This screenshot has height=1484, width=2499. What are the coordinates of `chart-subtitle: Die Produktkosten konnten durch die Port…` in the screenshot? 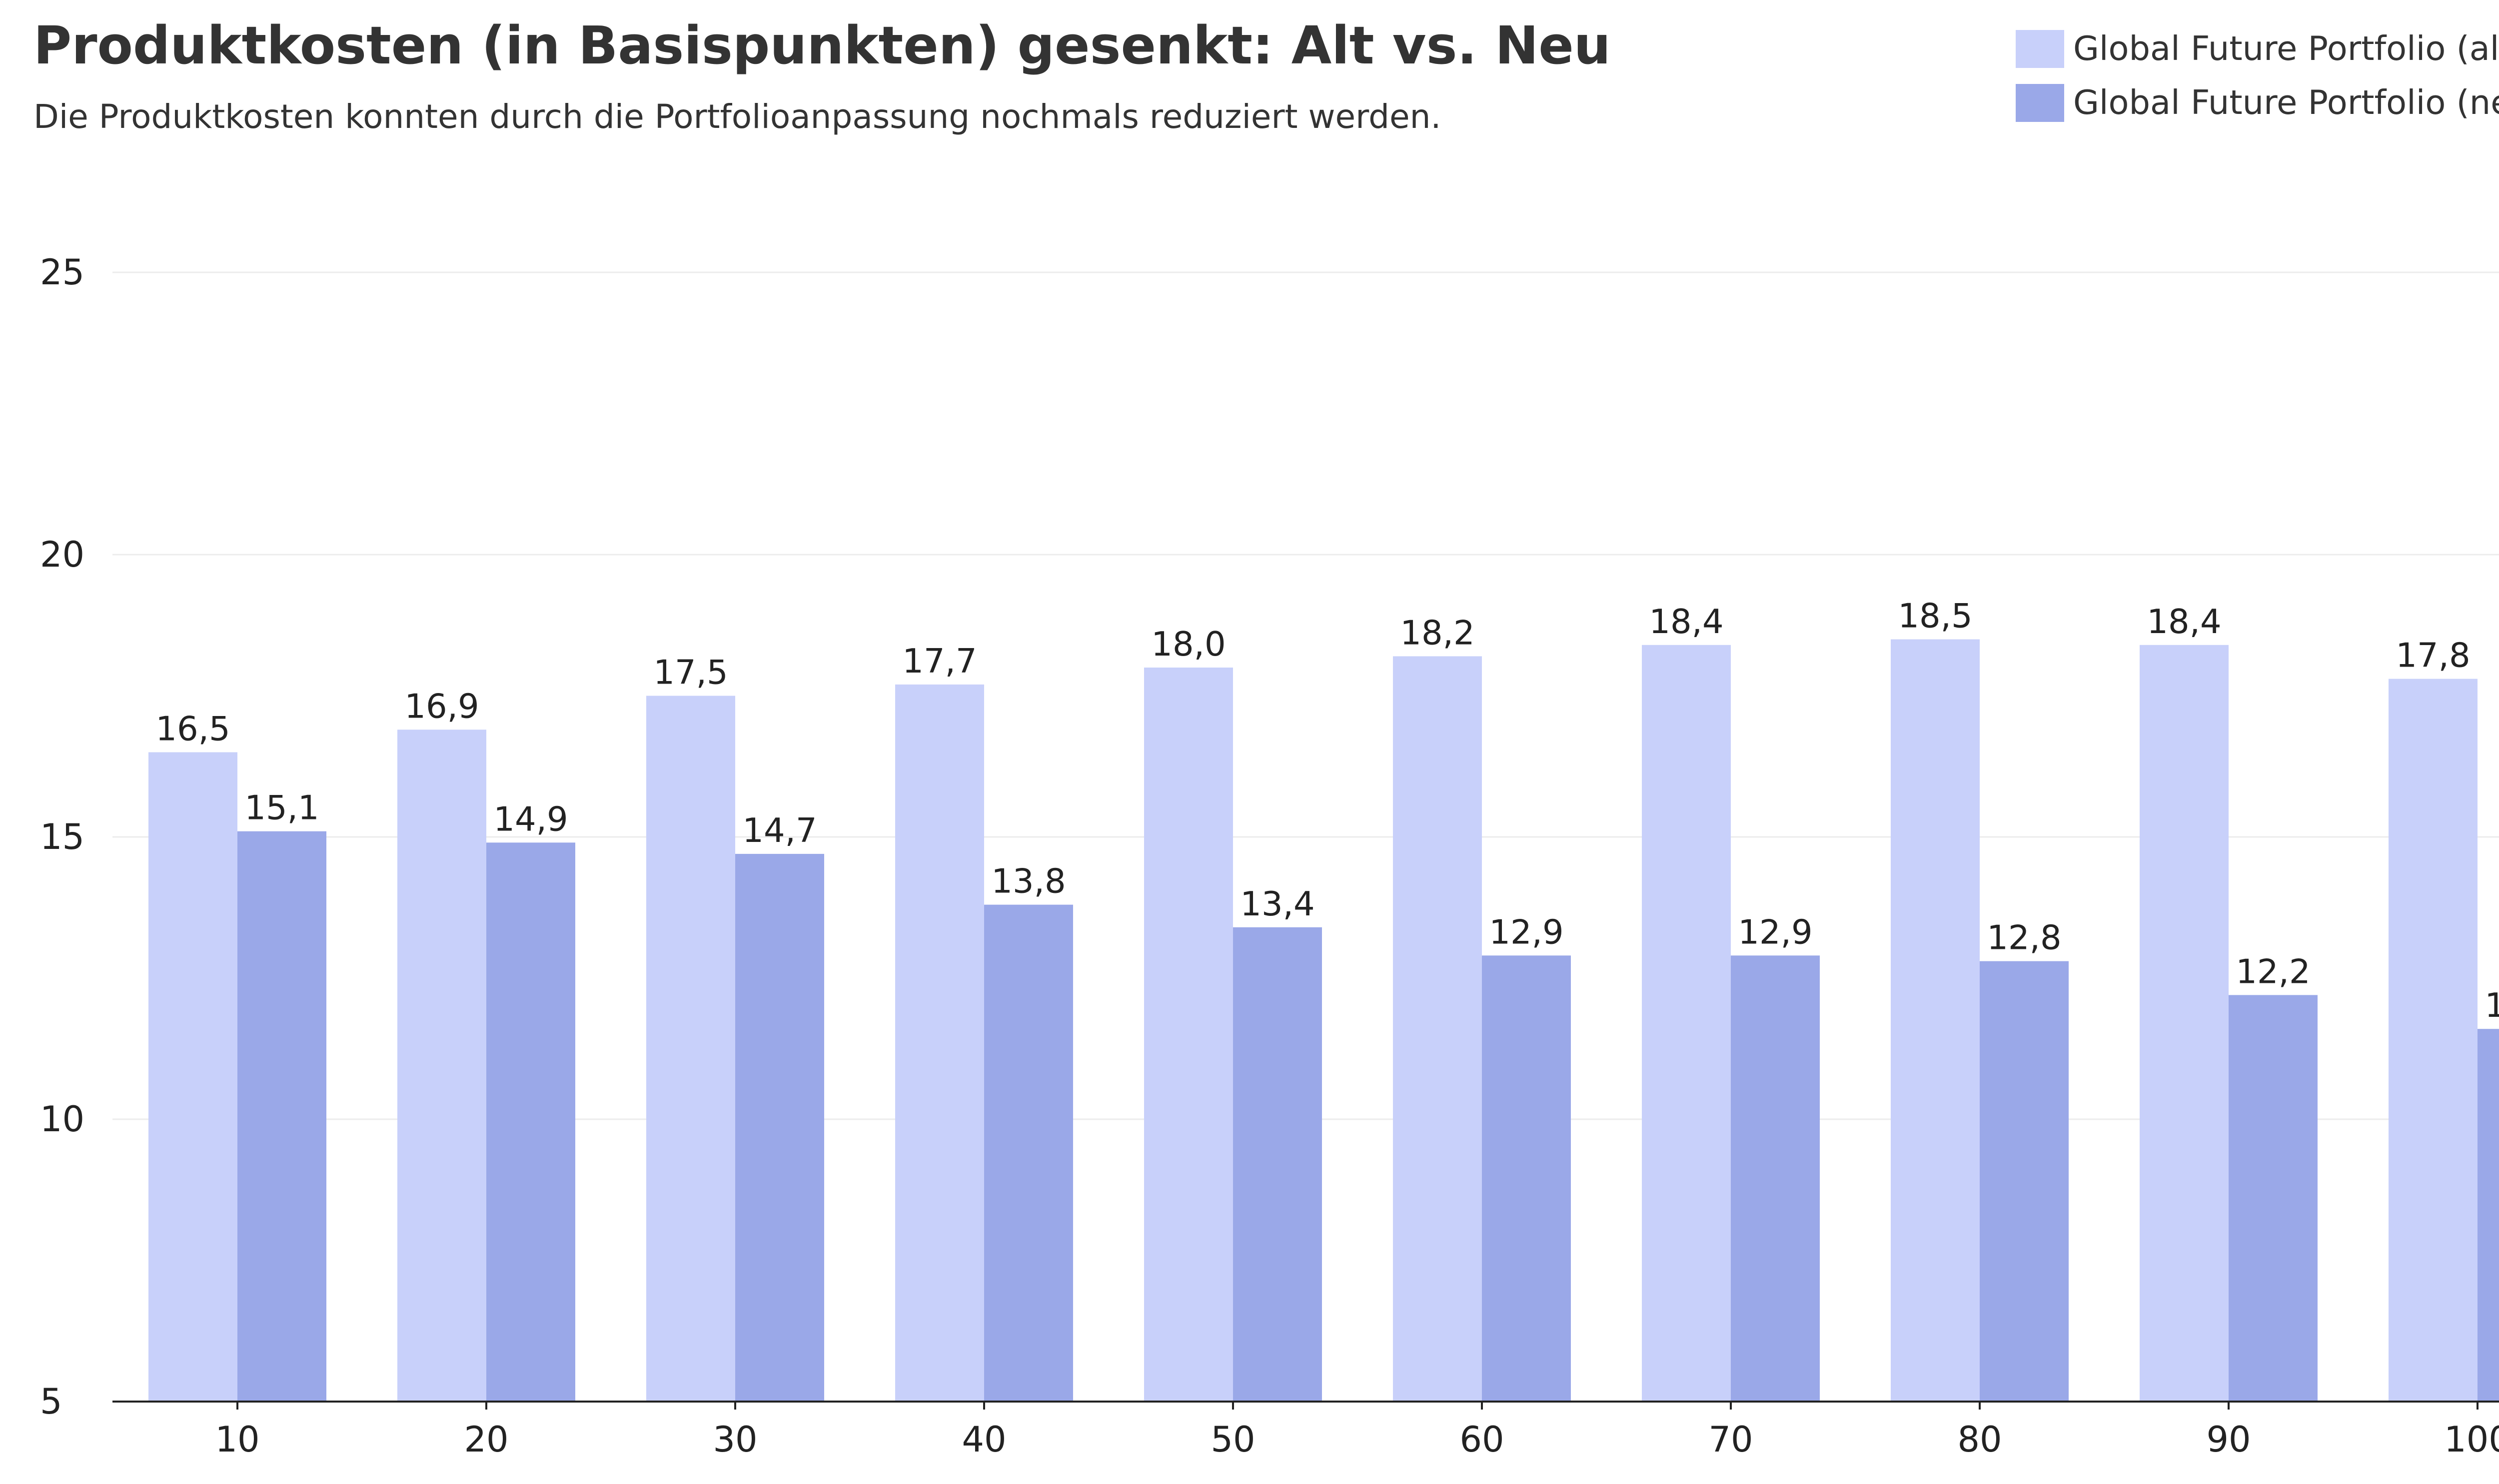 It's located at (737, 116).